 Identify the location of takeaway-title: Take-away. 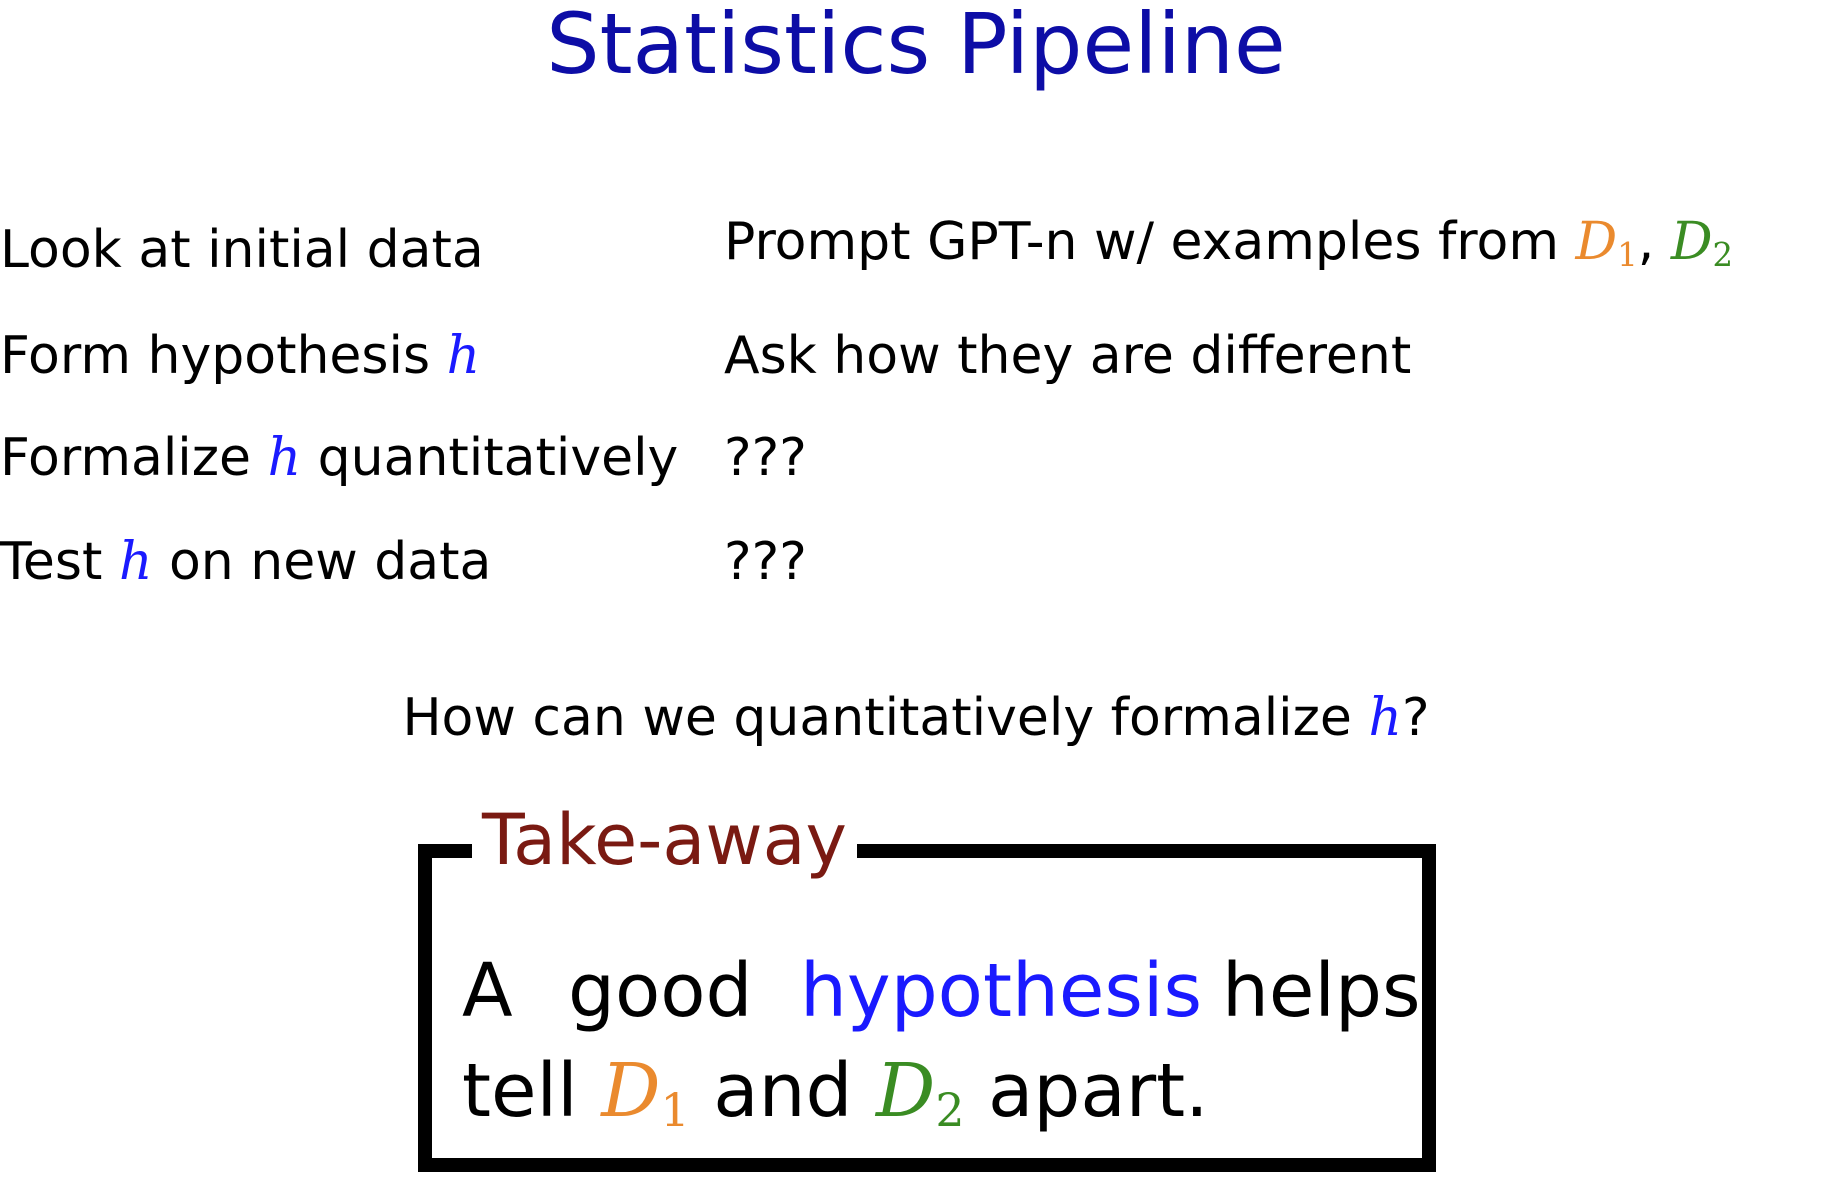
(664, 840).